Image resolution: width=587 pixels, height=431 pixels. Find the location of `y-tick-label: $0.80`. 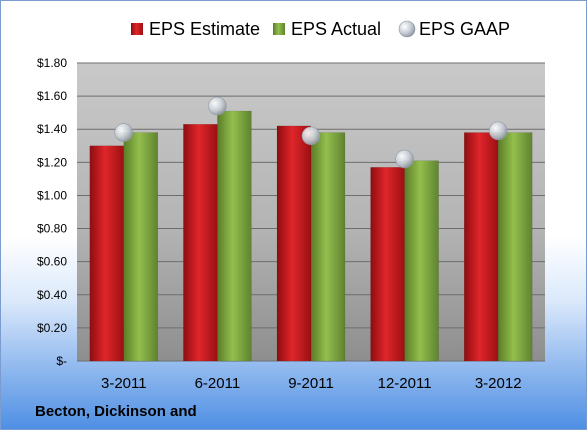

y-tick-label: $0.80 is located at coordinates (52, 229).